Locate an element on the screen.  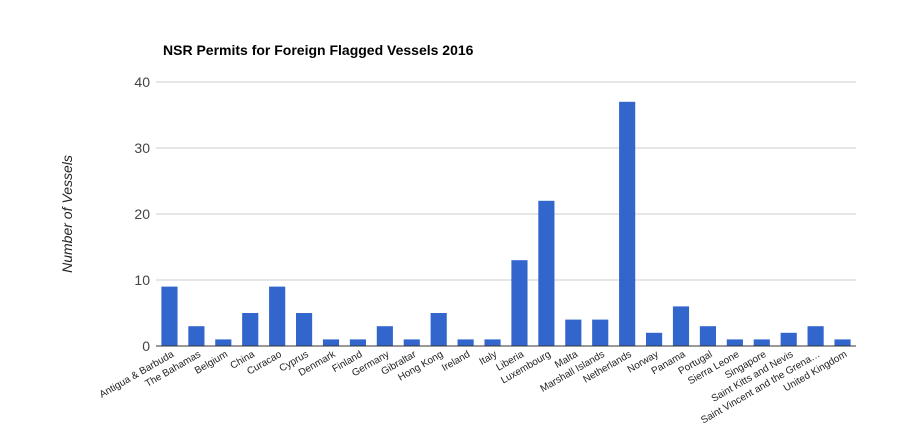
x-tick-label: Ireland is located at coordinates (456, 361).